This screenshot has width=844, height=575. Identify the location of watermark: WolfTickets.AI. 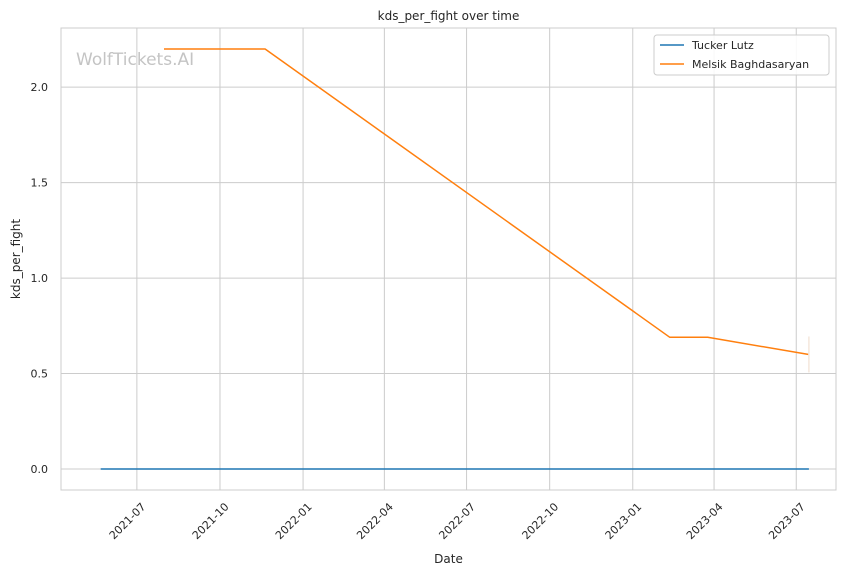
(135, 60).